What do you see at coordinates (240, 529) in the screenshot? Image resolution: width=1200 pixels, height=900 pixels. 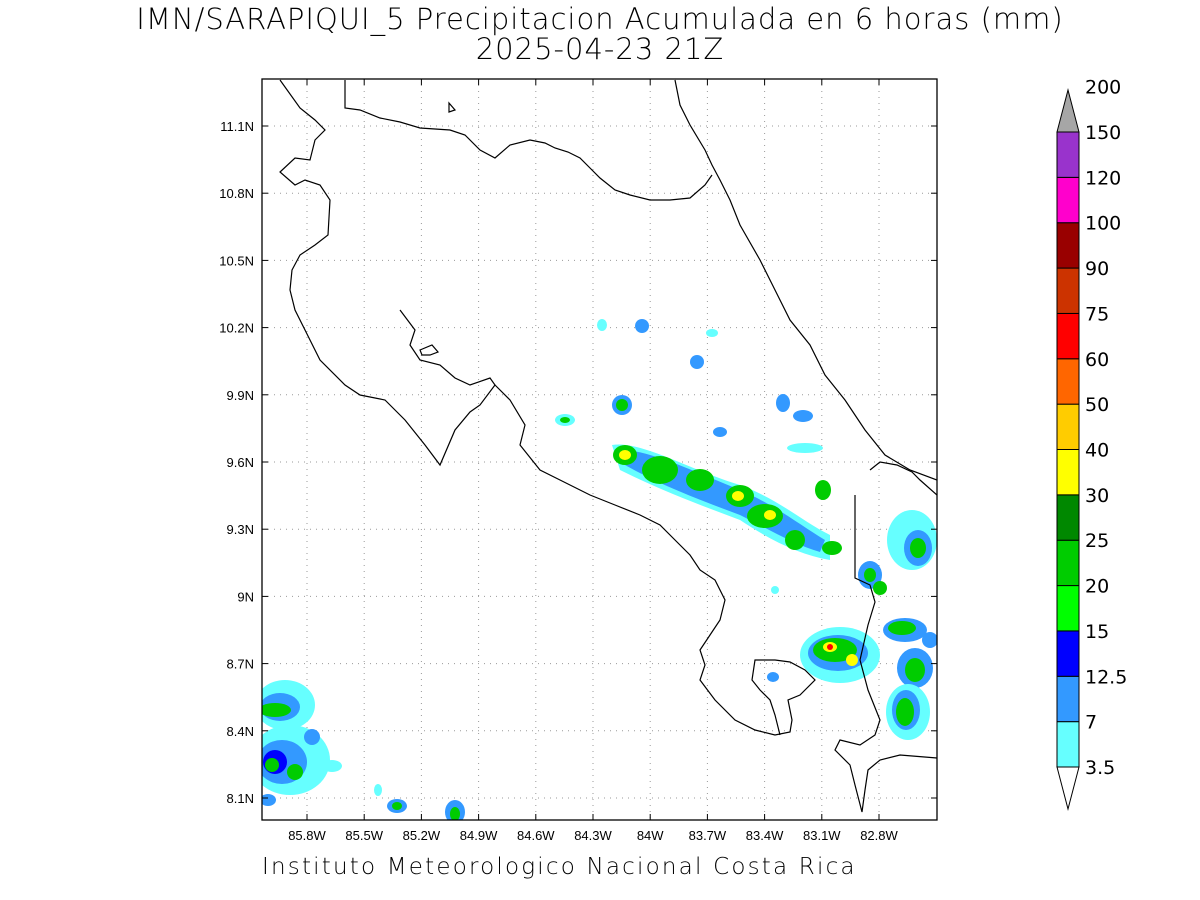 I see `lat-tick-label: 9.3N` at bounding box center [240, 529].